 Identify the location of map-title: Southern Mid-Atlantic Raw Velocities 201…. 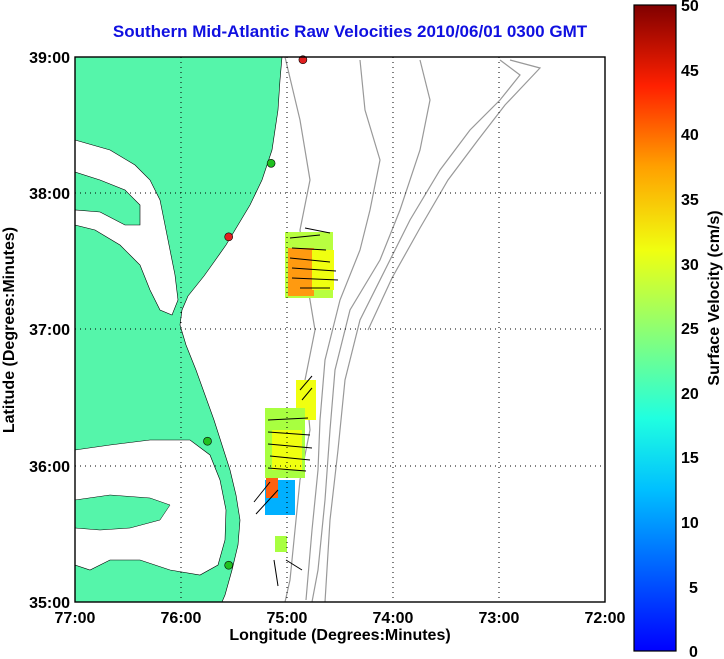
(350, 31).